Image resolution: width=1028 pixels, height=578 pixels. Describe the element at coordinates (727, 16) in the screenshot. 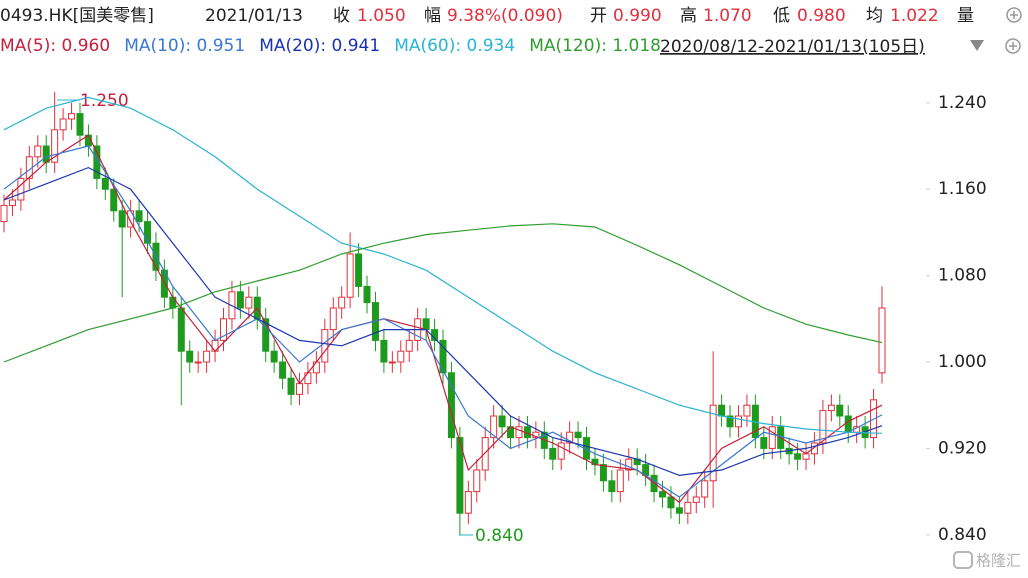

I see `value: 1.070` at that location.